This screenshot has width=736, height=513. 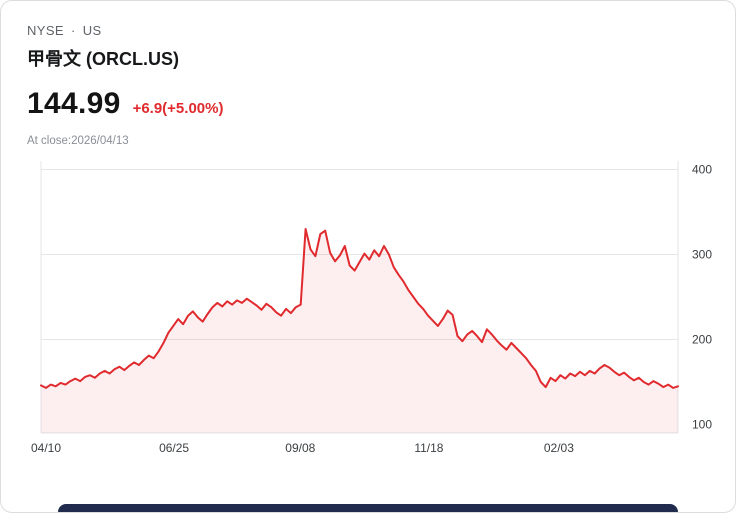 I want to click on svg-text: 02/03, so click(x=559, y=448).